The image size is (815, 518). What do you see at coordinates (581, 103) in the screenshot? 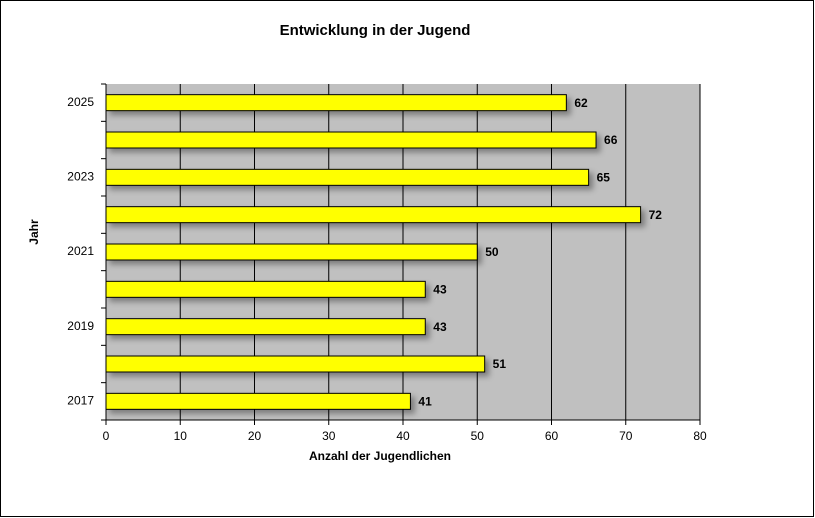
I see `value-label: 62` at bounding box center [581, 103].